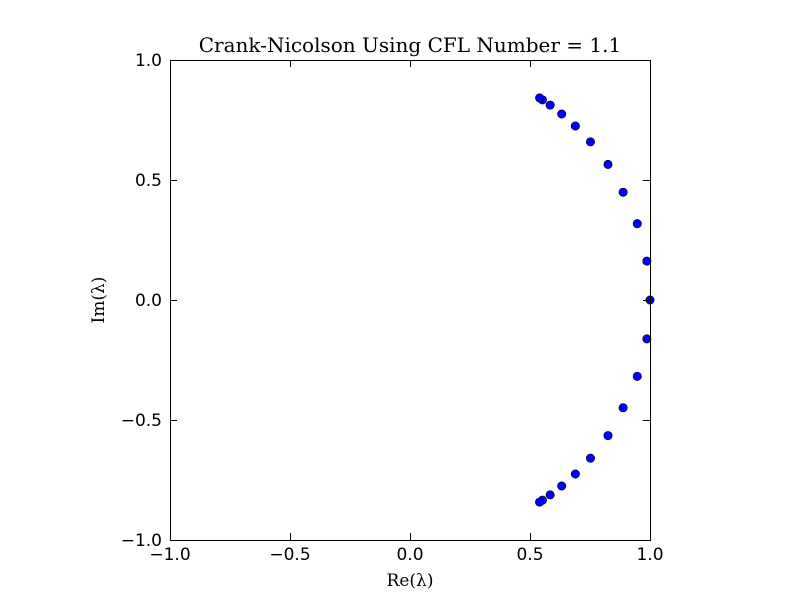  Describe the element at coordinates (410, 581) in the screenshot. I see `x-axis-label: Re(λ)` at that location.